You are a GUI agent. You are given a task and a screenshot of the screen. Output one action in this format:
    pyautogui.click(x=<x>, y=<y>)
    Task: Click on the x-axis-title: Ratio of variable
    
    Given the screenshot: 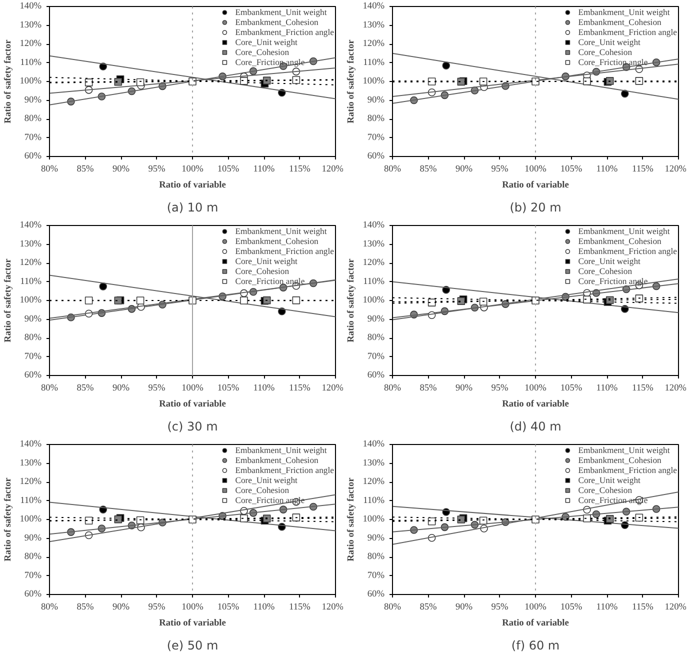 What is the action you would take?
    pyautogui.click(x=192, y=405)
    